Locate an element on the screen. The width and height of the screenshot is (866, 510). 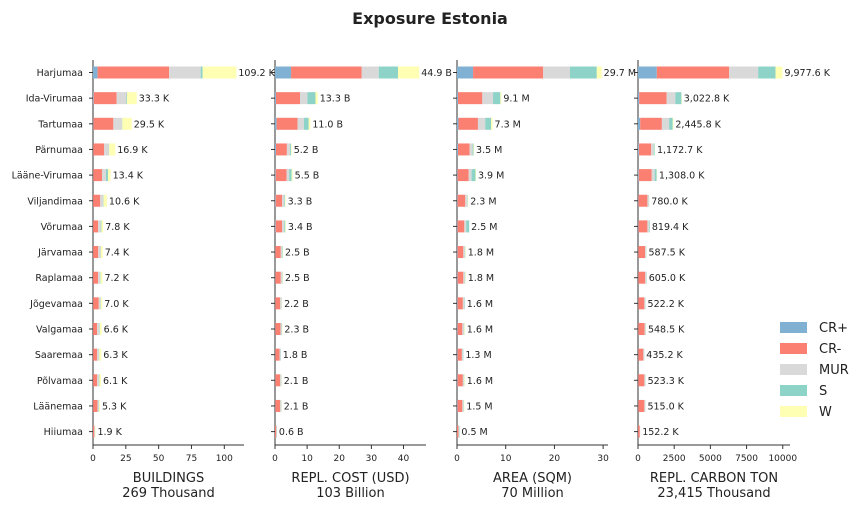
bar-value-label: 152.2 K is located at coordinates (660, 432).